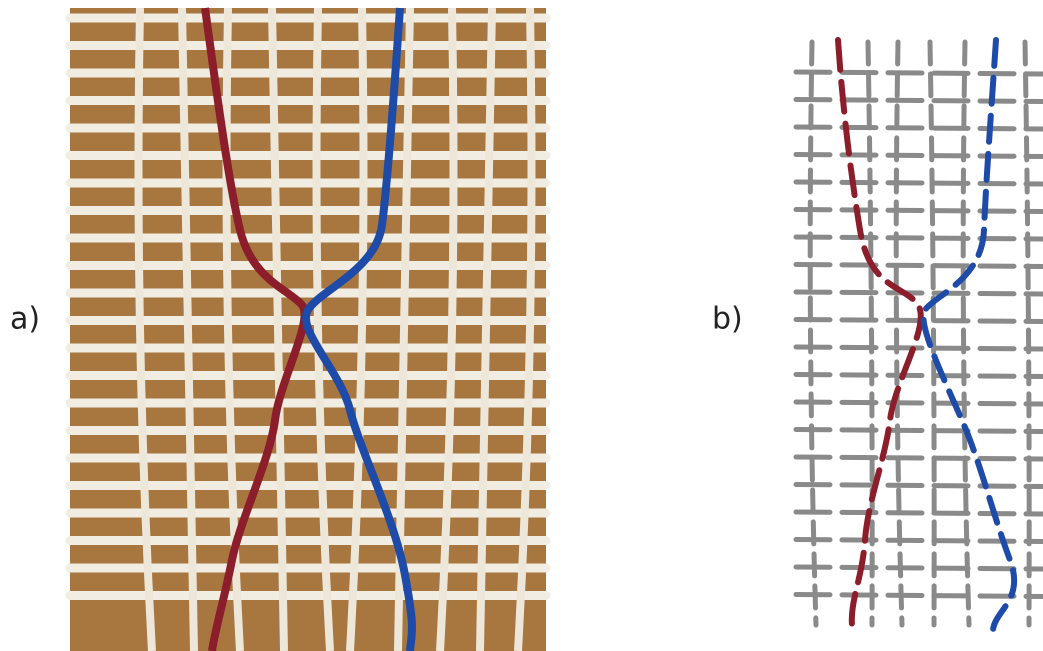 This screenshot has width=1043, height=651. I want to click on panel-label: b), so click(727, 319).